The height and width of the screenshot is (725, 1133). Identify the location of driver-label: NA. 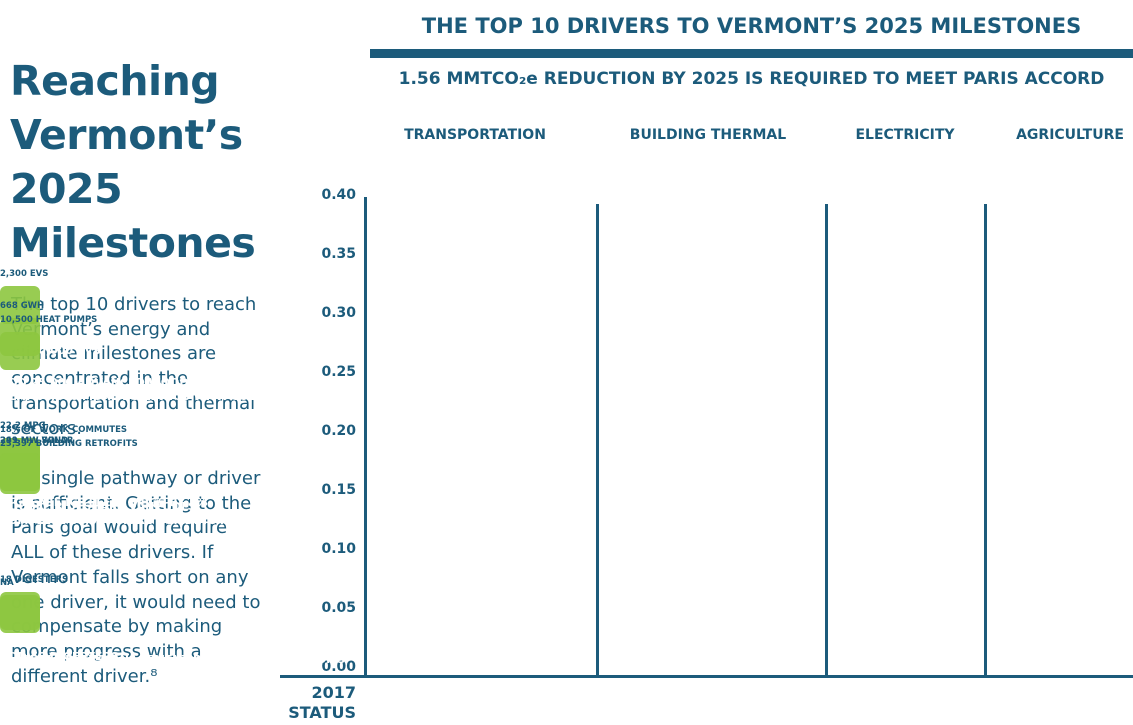
(7, 583).